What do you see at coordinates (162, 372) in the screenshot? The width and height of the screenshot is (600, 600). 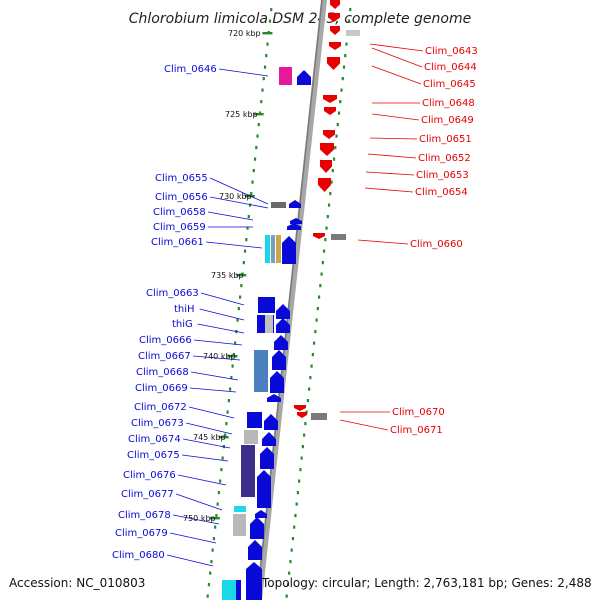 I see `gene-label: Clim_0668` at bounding box center [162, 372].